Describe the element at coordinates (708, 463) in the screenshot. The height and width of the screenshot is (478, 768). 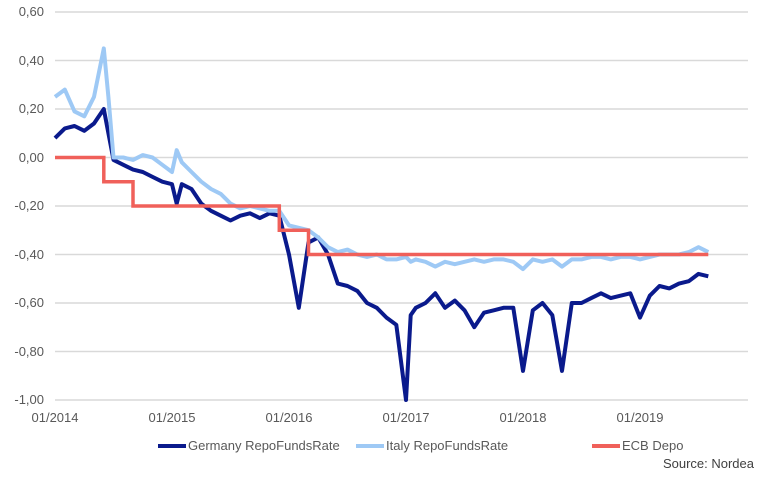
I see `source-note: Source: Nordea` at that location.